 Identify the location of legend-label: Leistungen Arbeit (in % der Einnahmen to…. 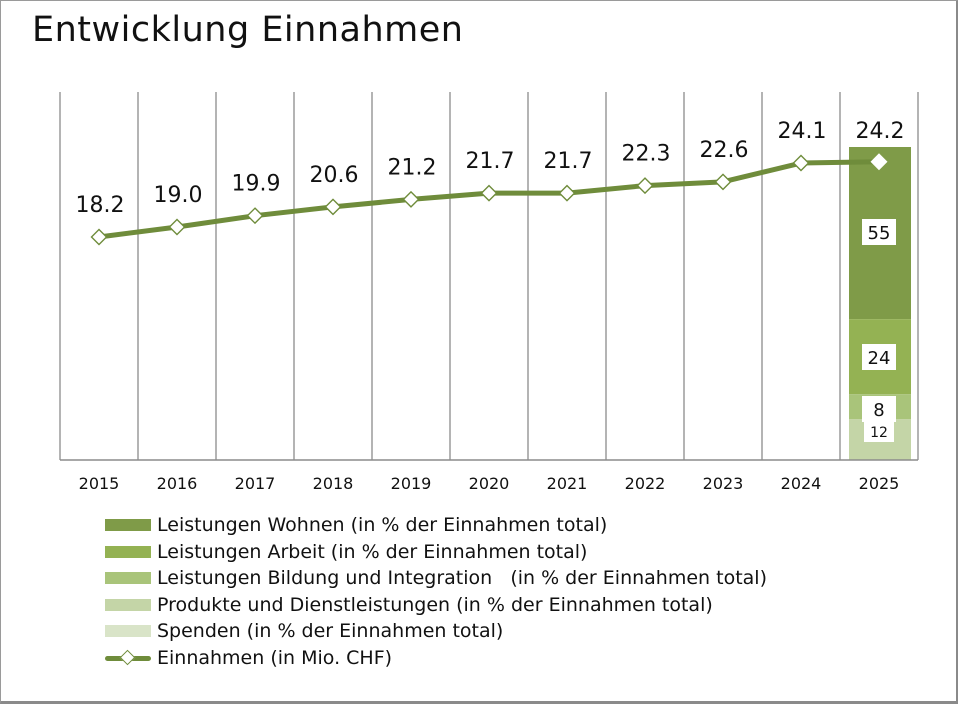
(372, 551).